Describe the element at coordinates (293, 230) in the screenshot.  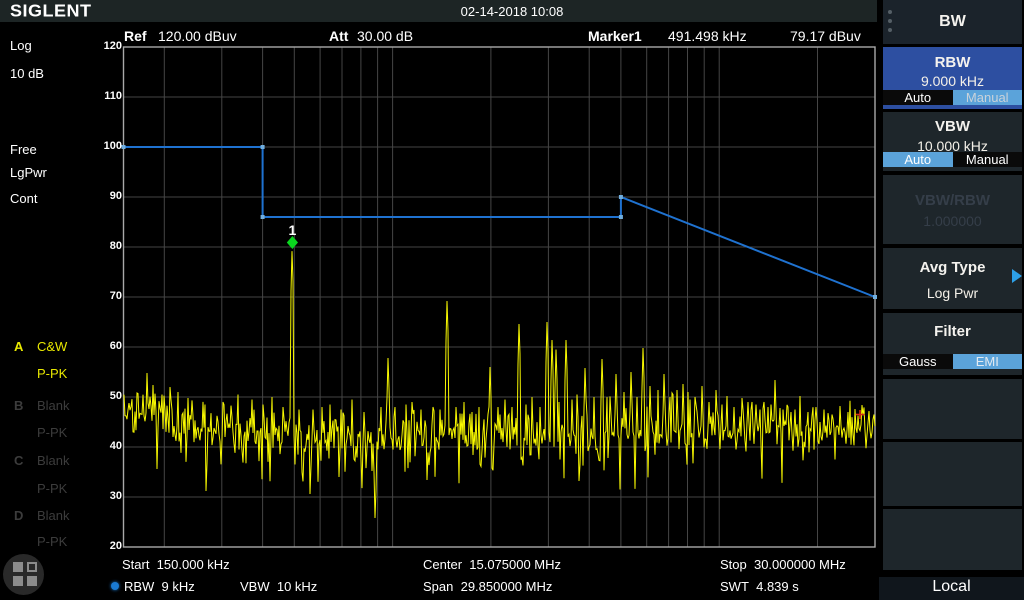
I see `svg-text: 1` at that location.